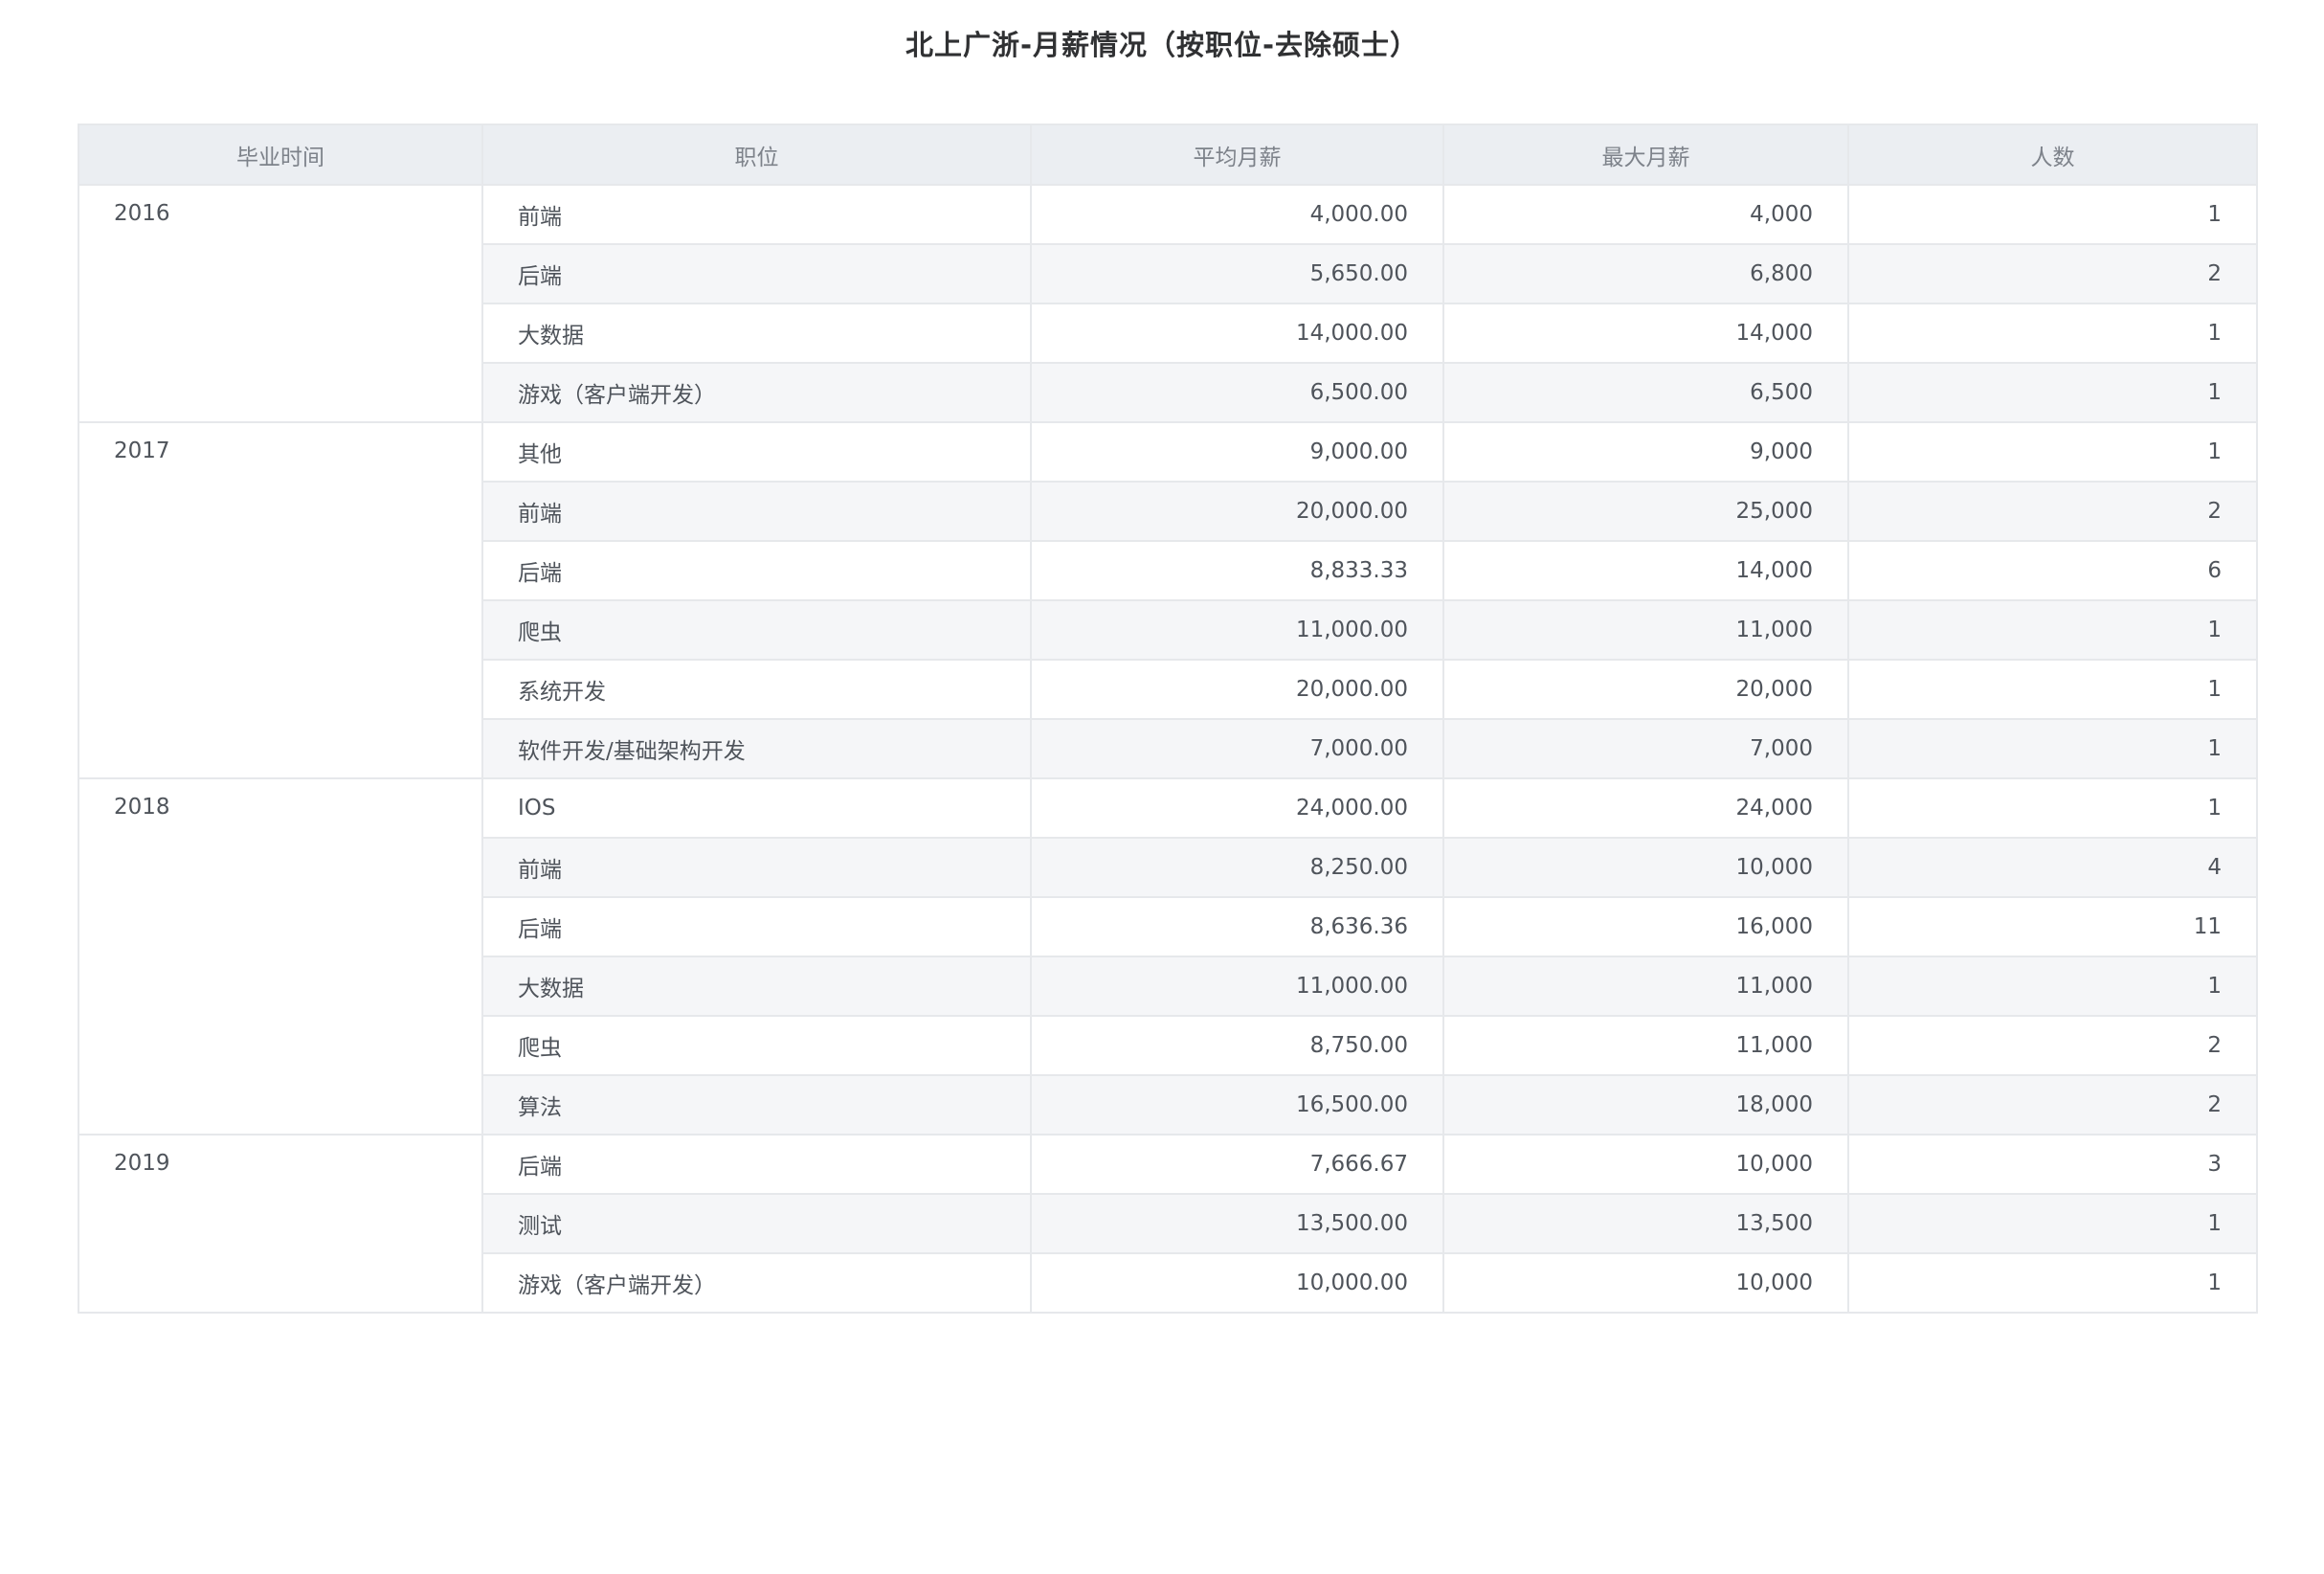 This screenshot has width=2324, height=1574. What do you see at coordinates (1645, 452) in the screenshot?
I see `cell-max-salary: 9,000` at bounding box center [1645, 452].